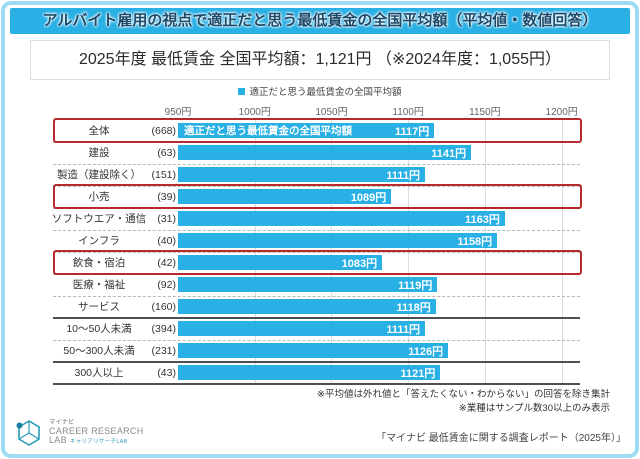 The width and height of the screenshot is (640, 459). I want to click on chart-row: サービス (160) 1118円, so click(320, 307).